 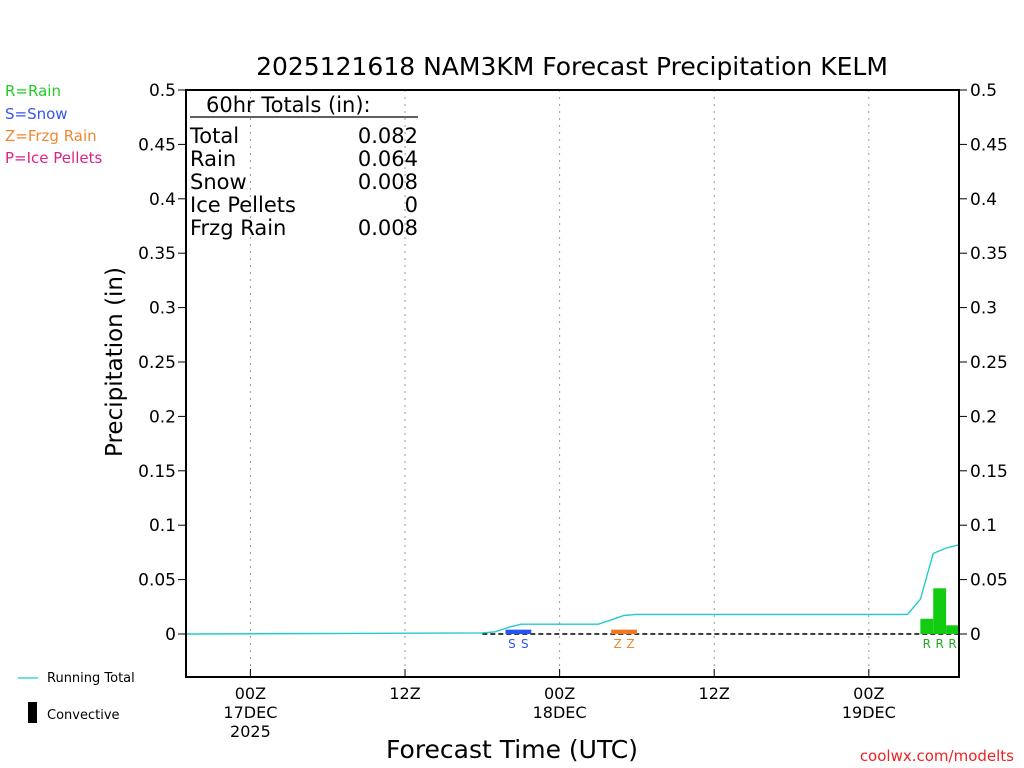 I want to click on totals-value-ice-pellets: 0, so click(x=411, y=205).